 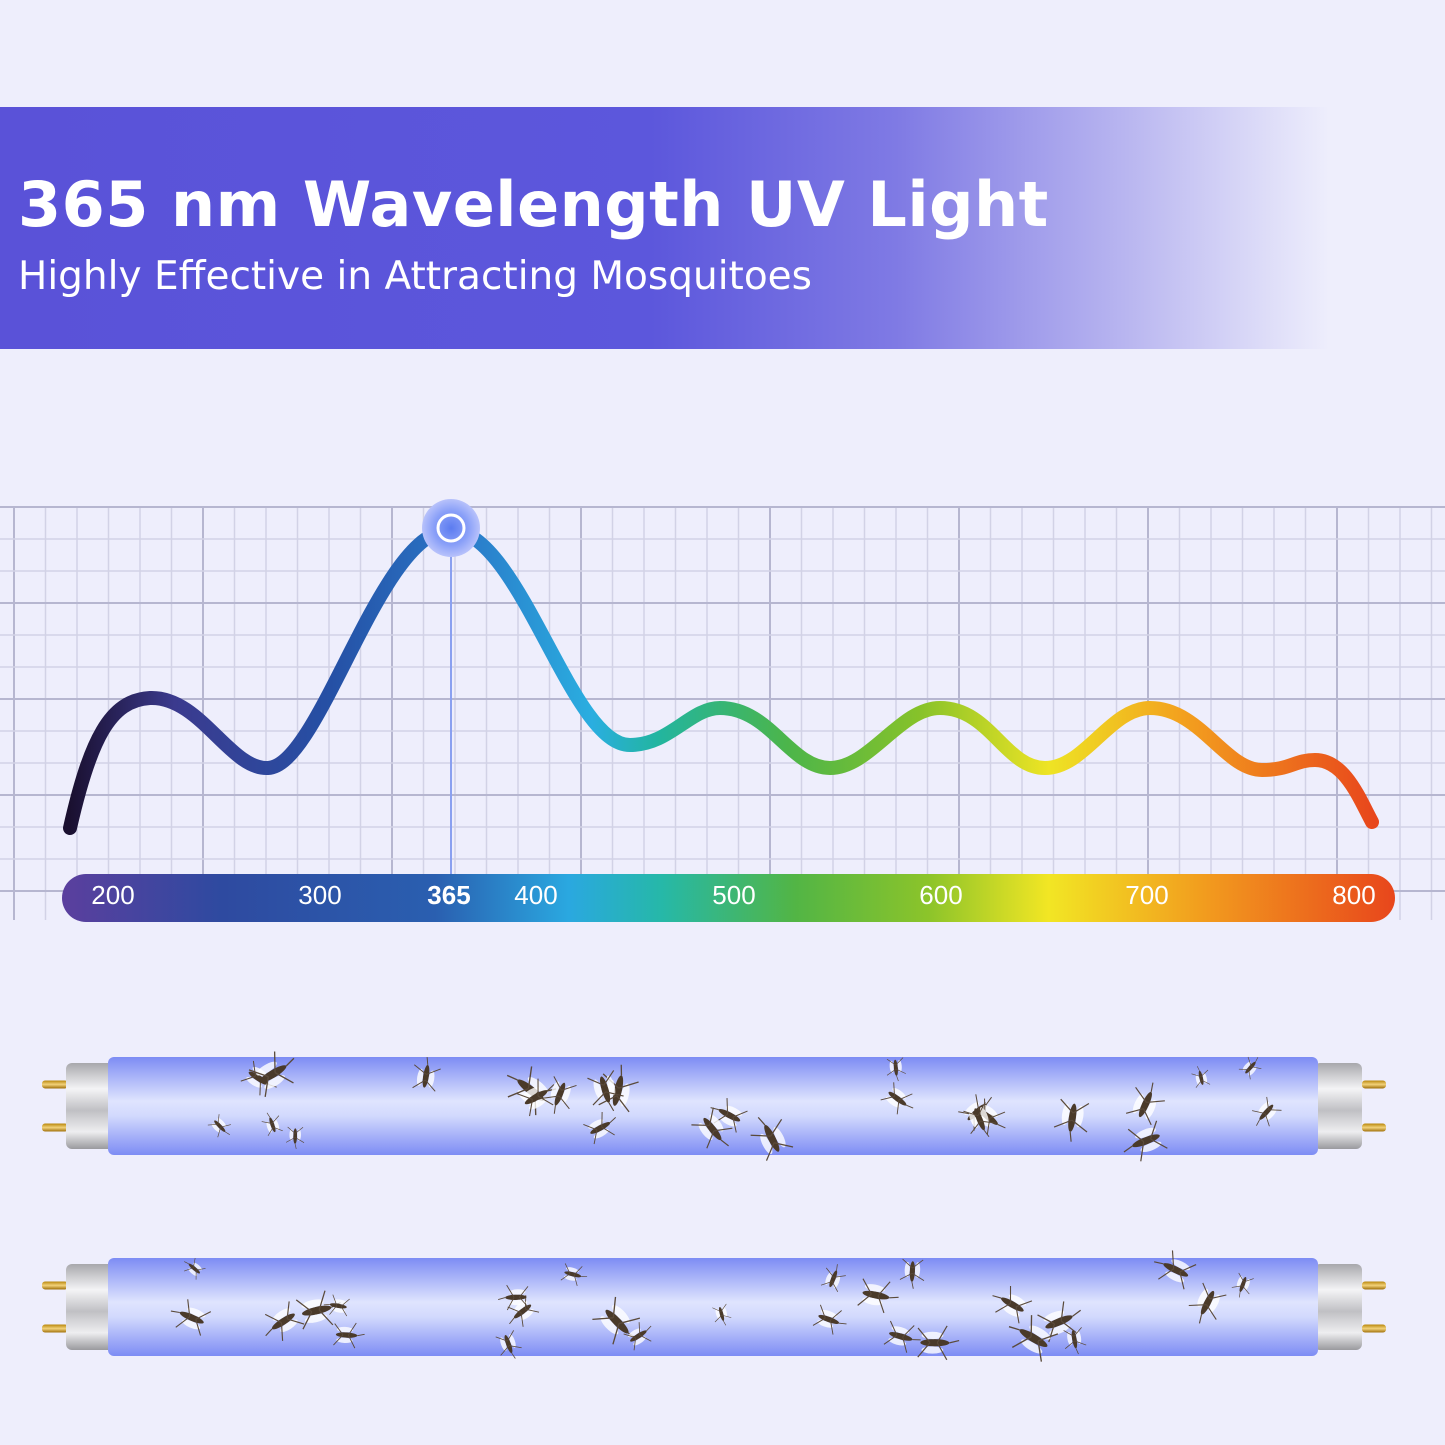 What do you see at coordinates (113, 895) in the screenshot?
I see `tick-label: 200` at bounding box center [113, 895].